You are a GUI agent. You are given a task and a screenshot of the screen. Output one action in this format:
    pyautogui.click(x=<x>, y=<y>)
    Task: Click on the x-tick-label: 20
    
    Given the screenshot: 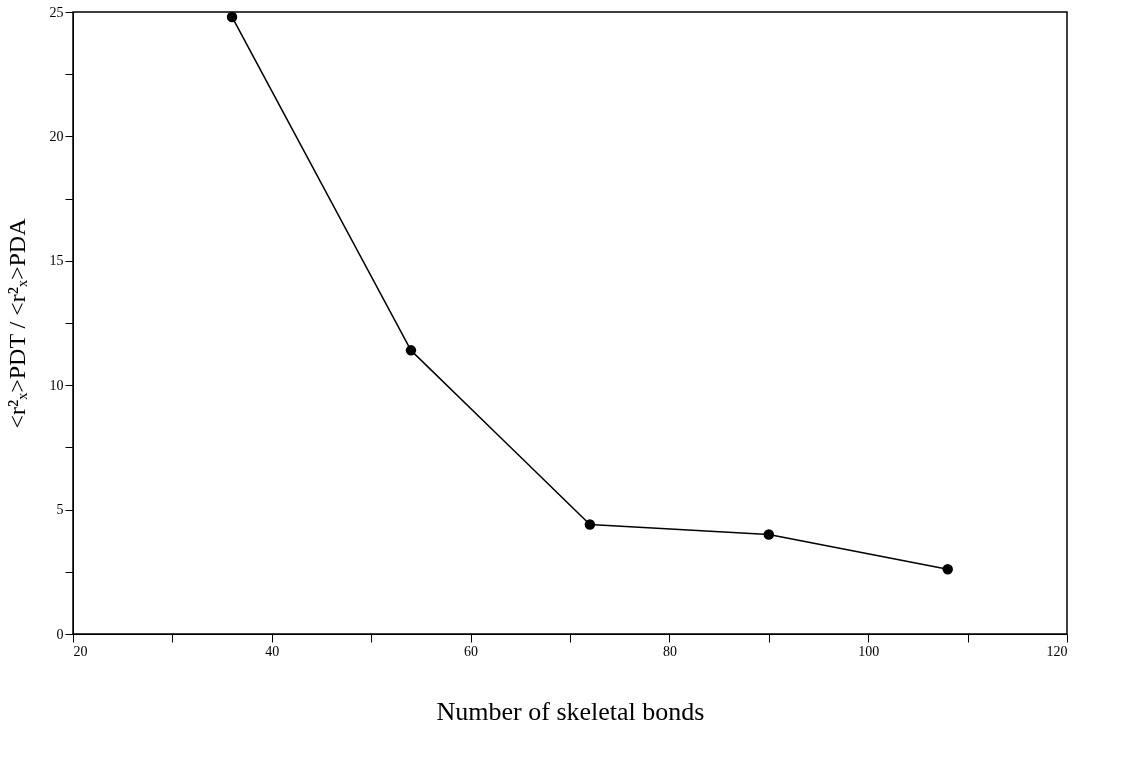 What is the action you would take?
    pyautogui.click(x=80, y=651)
    